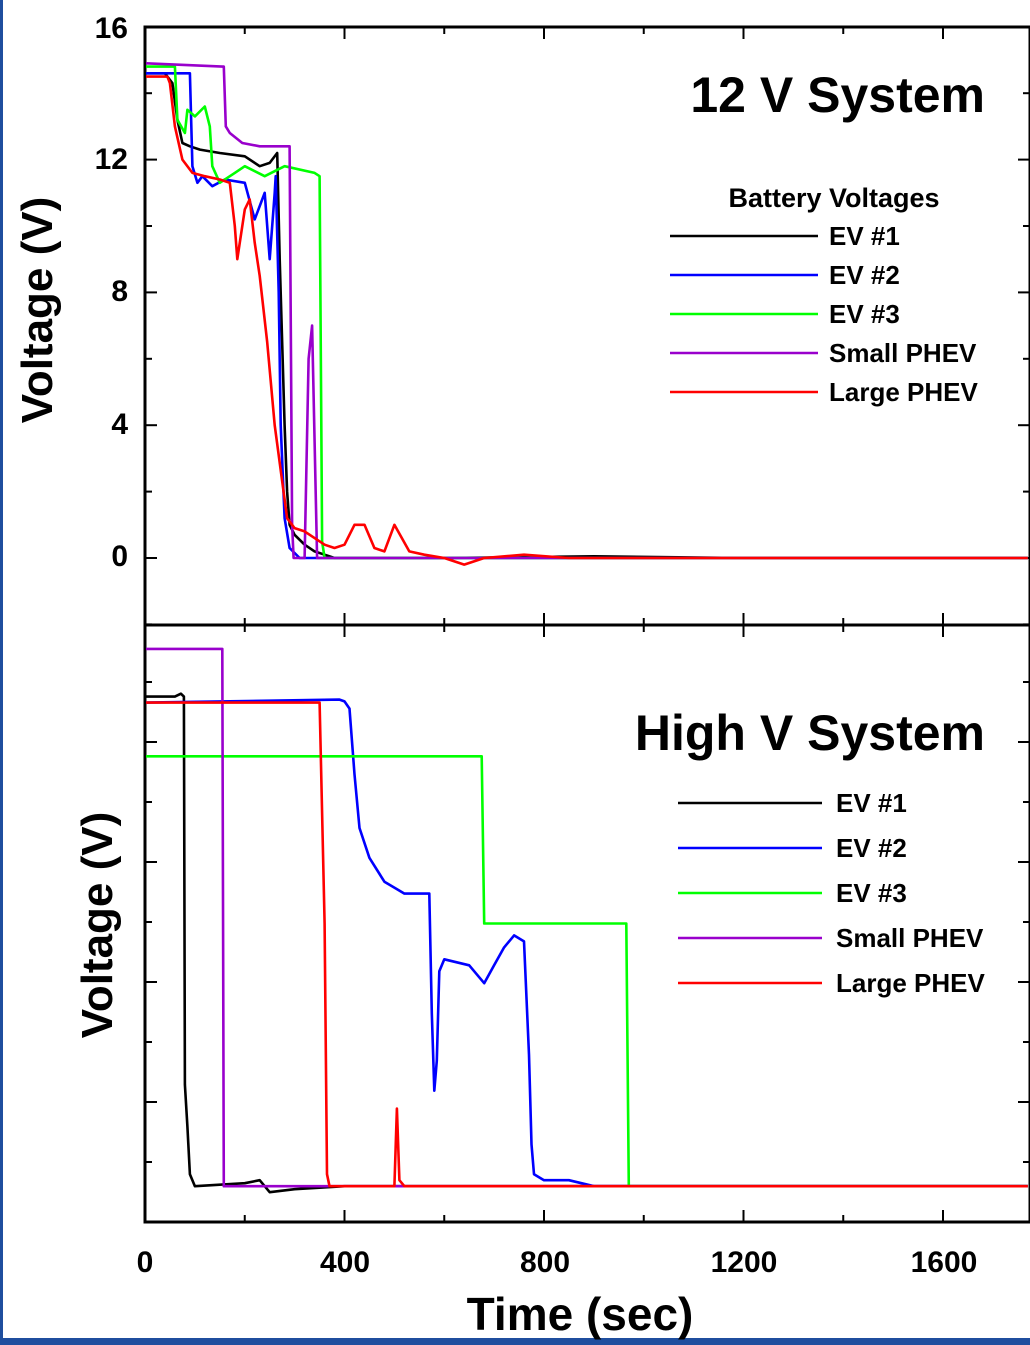 The image size is (1030, 1345). Describe the element at coordinates (831, 893) in the screenshot. I see `legend-high-v: EV #1 EV #2 EV #3 Small PHEV Large PHEV` at that location.